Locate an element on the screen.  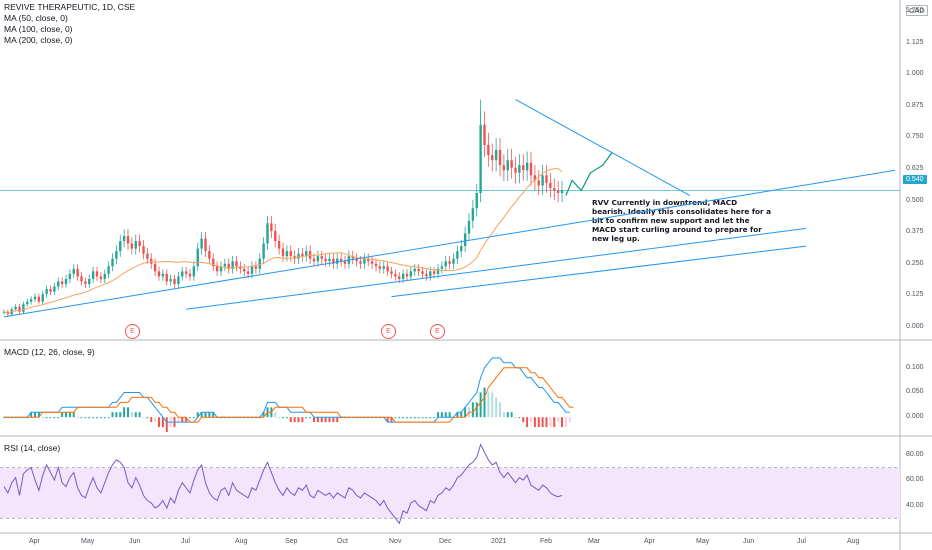
ma200-legend: MA (200, close, 0) is located at coordinates (38, 40).